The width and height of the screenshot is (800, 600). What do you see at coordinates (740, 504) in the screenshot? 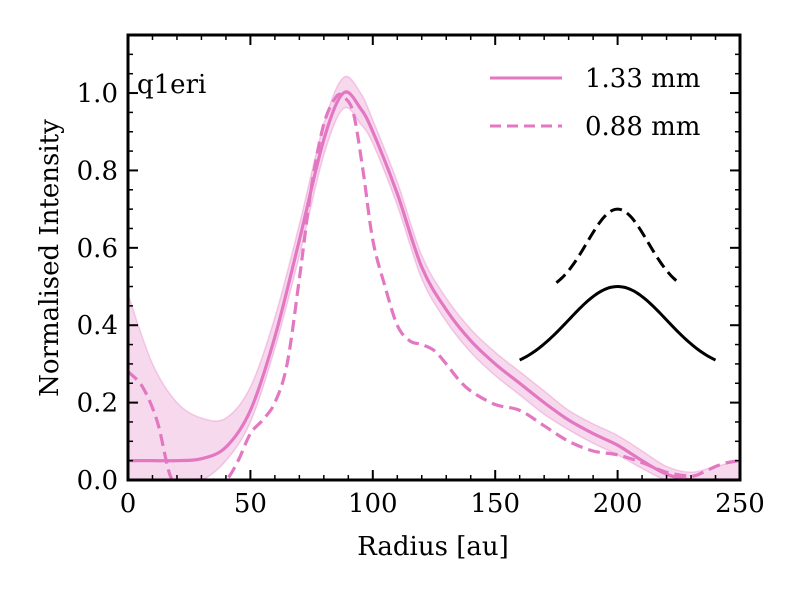
I see `x-tick-label: 250` at bounding box center [740, 504].